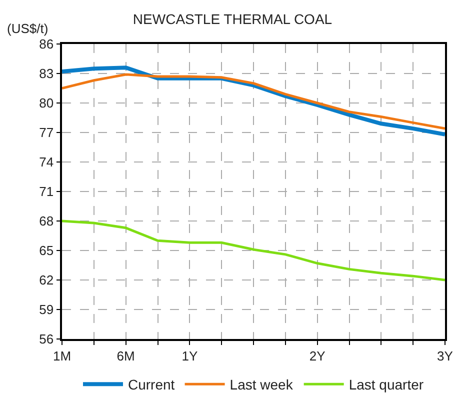 The height and width of the screenshot is (412, 465). What do you see at coordinates (151, 384) in the screenshot?
I see `legend-label: Current` at bounding box center [151, 384].